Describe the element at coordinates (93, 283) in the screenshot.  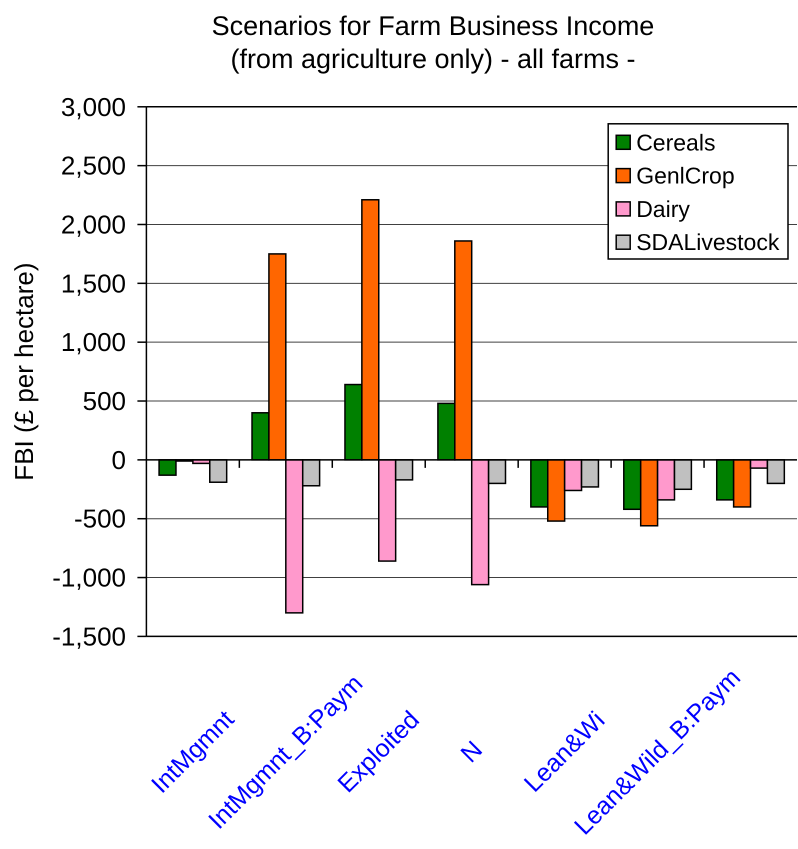
I see `y-tick-label: 1,500` at that location.